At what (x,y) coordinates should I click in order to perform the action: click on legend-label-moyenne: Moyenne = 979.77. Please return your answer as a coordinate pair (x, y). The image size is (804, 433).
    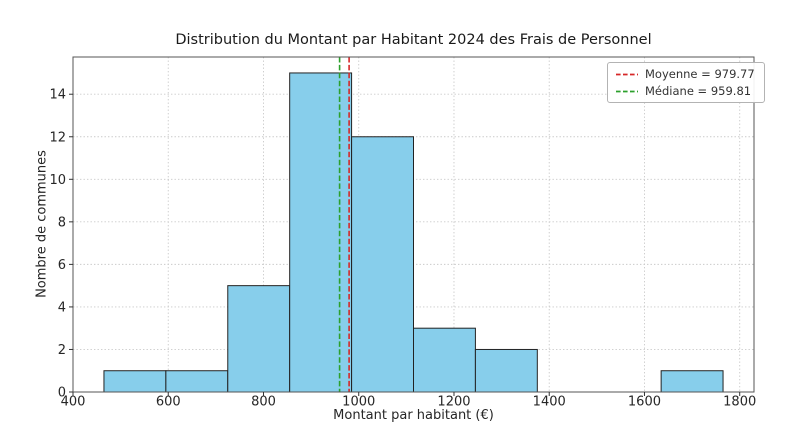
    Looking at the image, I should click on (700, 74).